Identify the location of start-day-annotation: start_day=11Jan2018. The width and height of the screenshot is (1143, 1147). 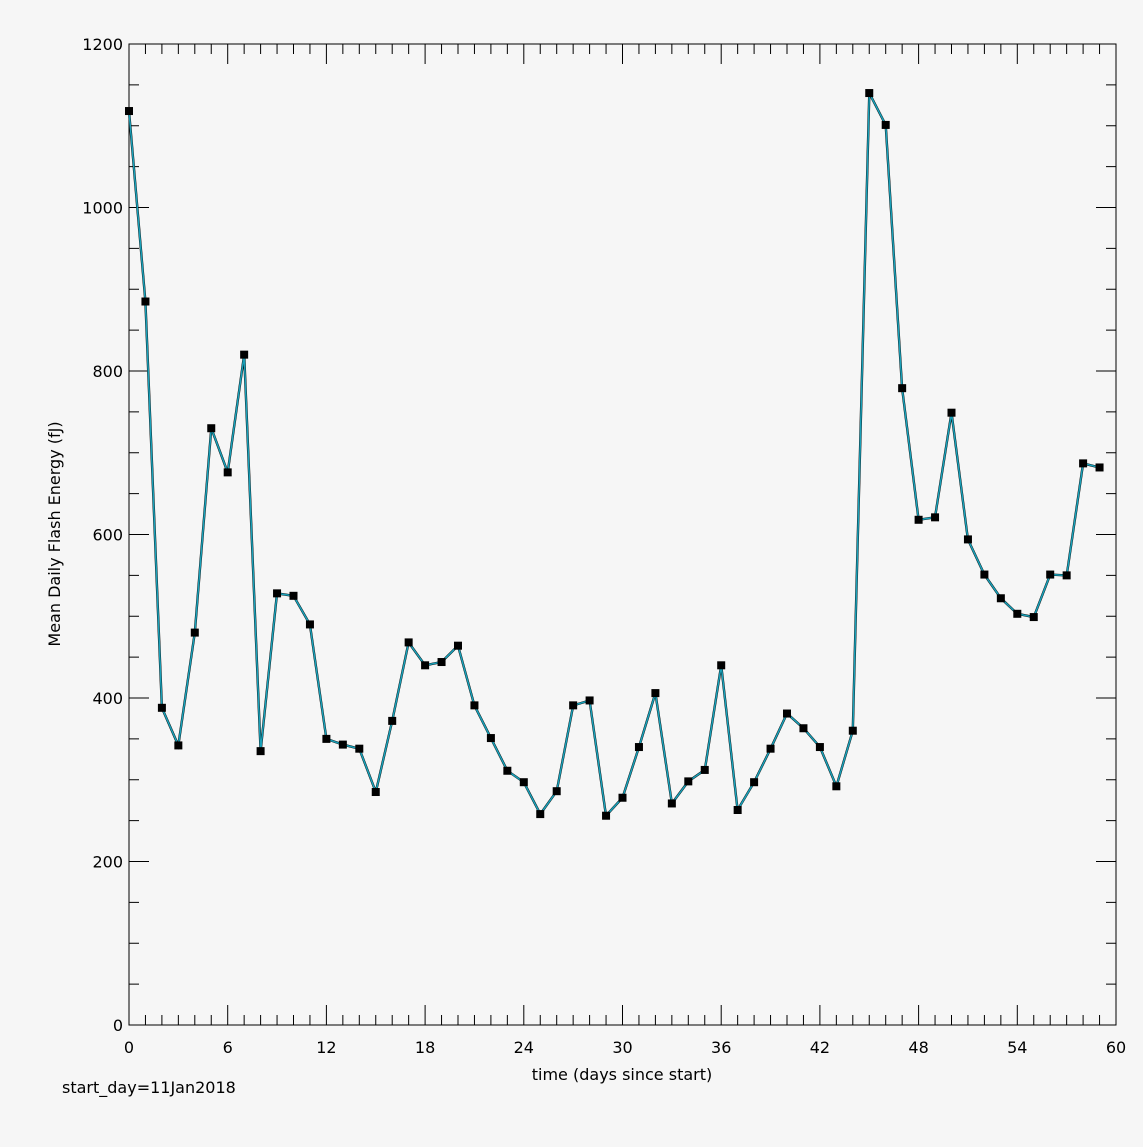
(149, 1087).